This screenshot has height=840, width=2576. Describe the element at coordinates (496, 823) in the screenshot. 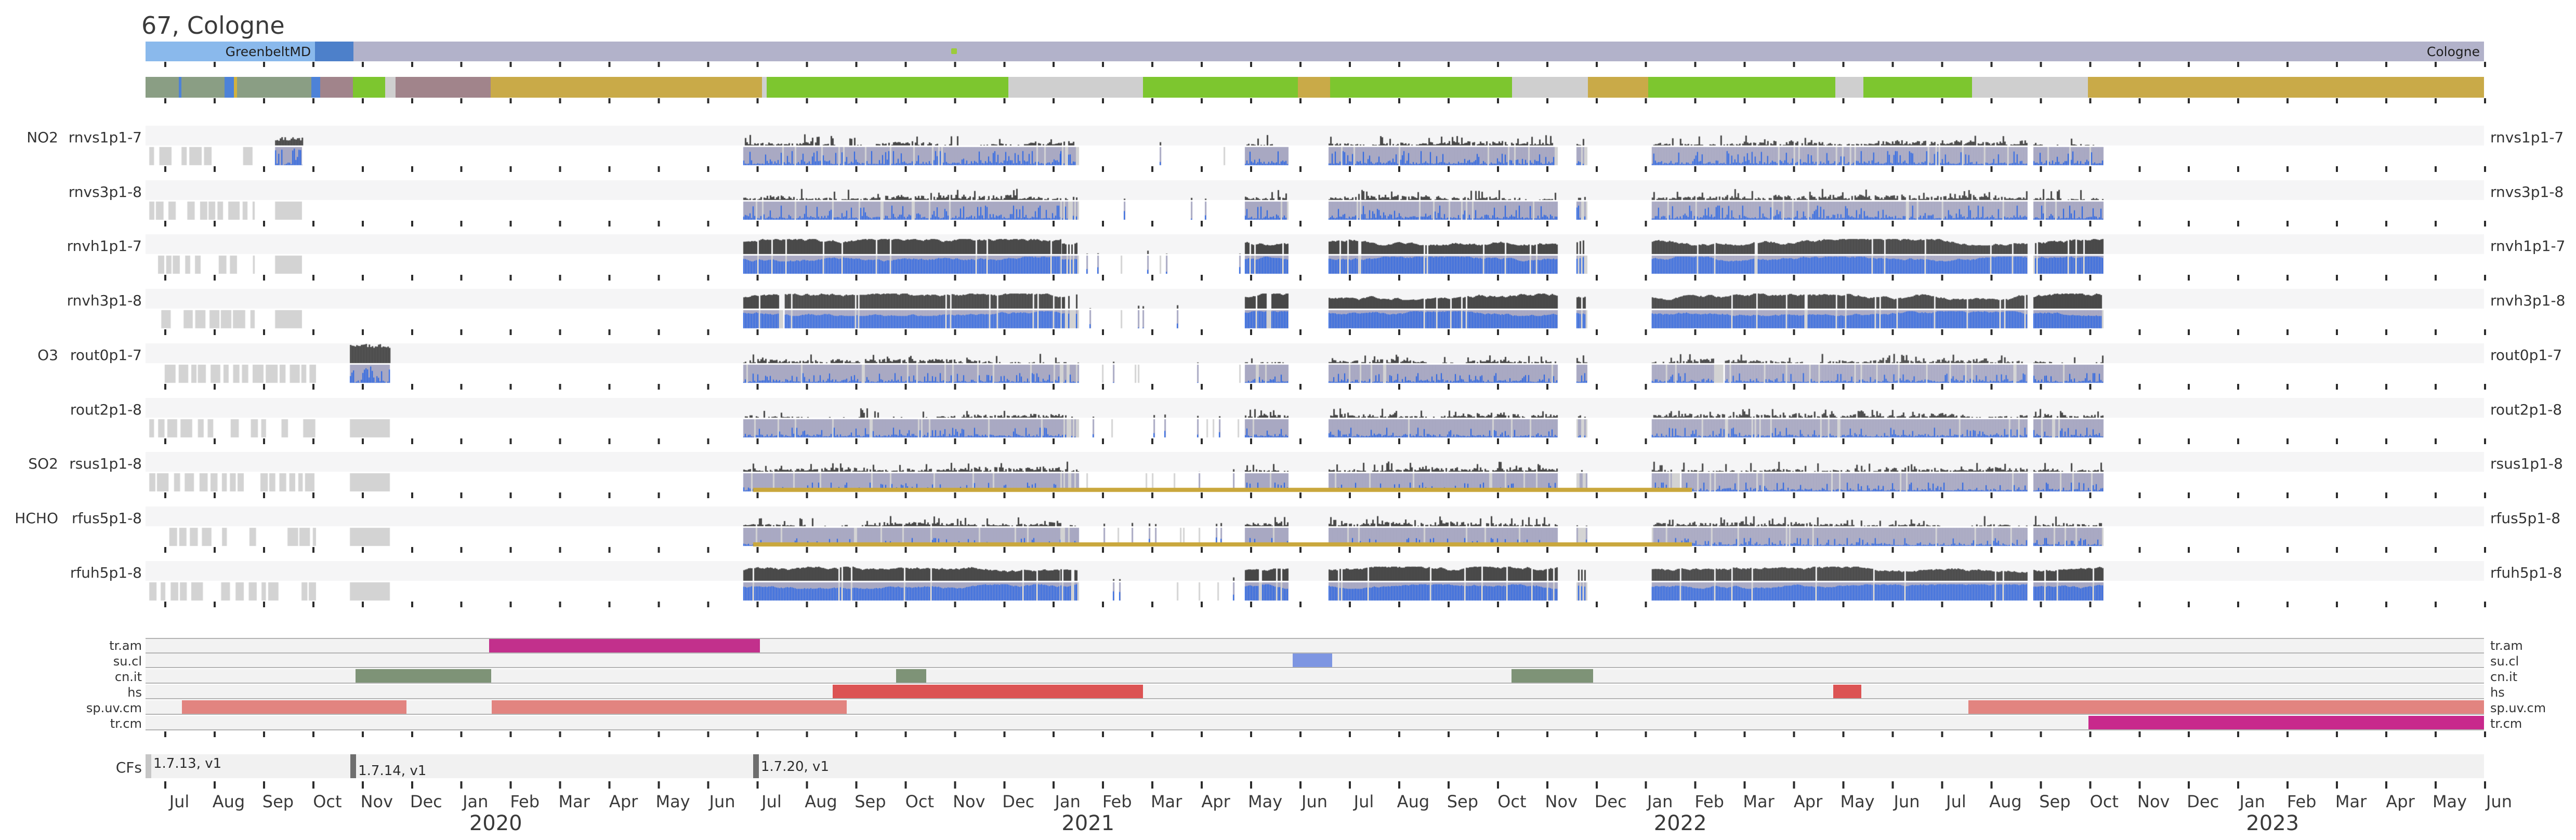

I see `year-label: 2020` at that location.